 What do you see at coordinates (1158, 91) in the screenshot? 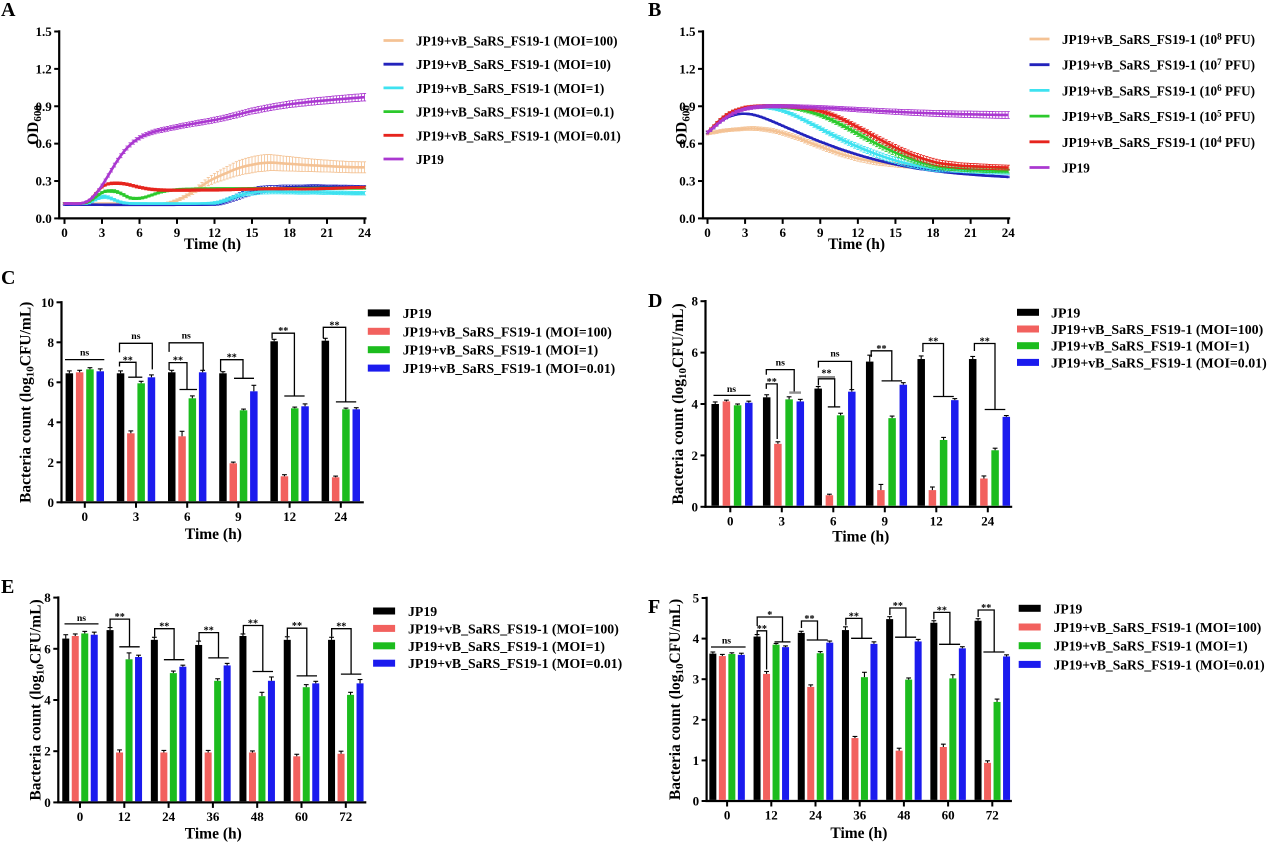
I see `svg-text: JP19+vB_SaRS_FS19-1 (106 PFU)` at bounding box center [1158, 91].